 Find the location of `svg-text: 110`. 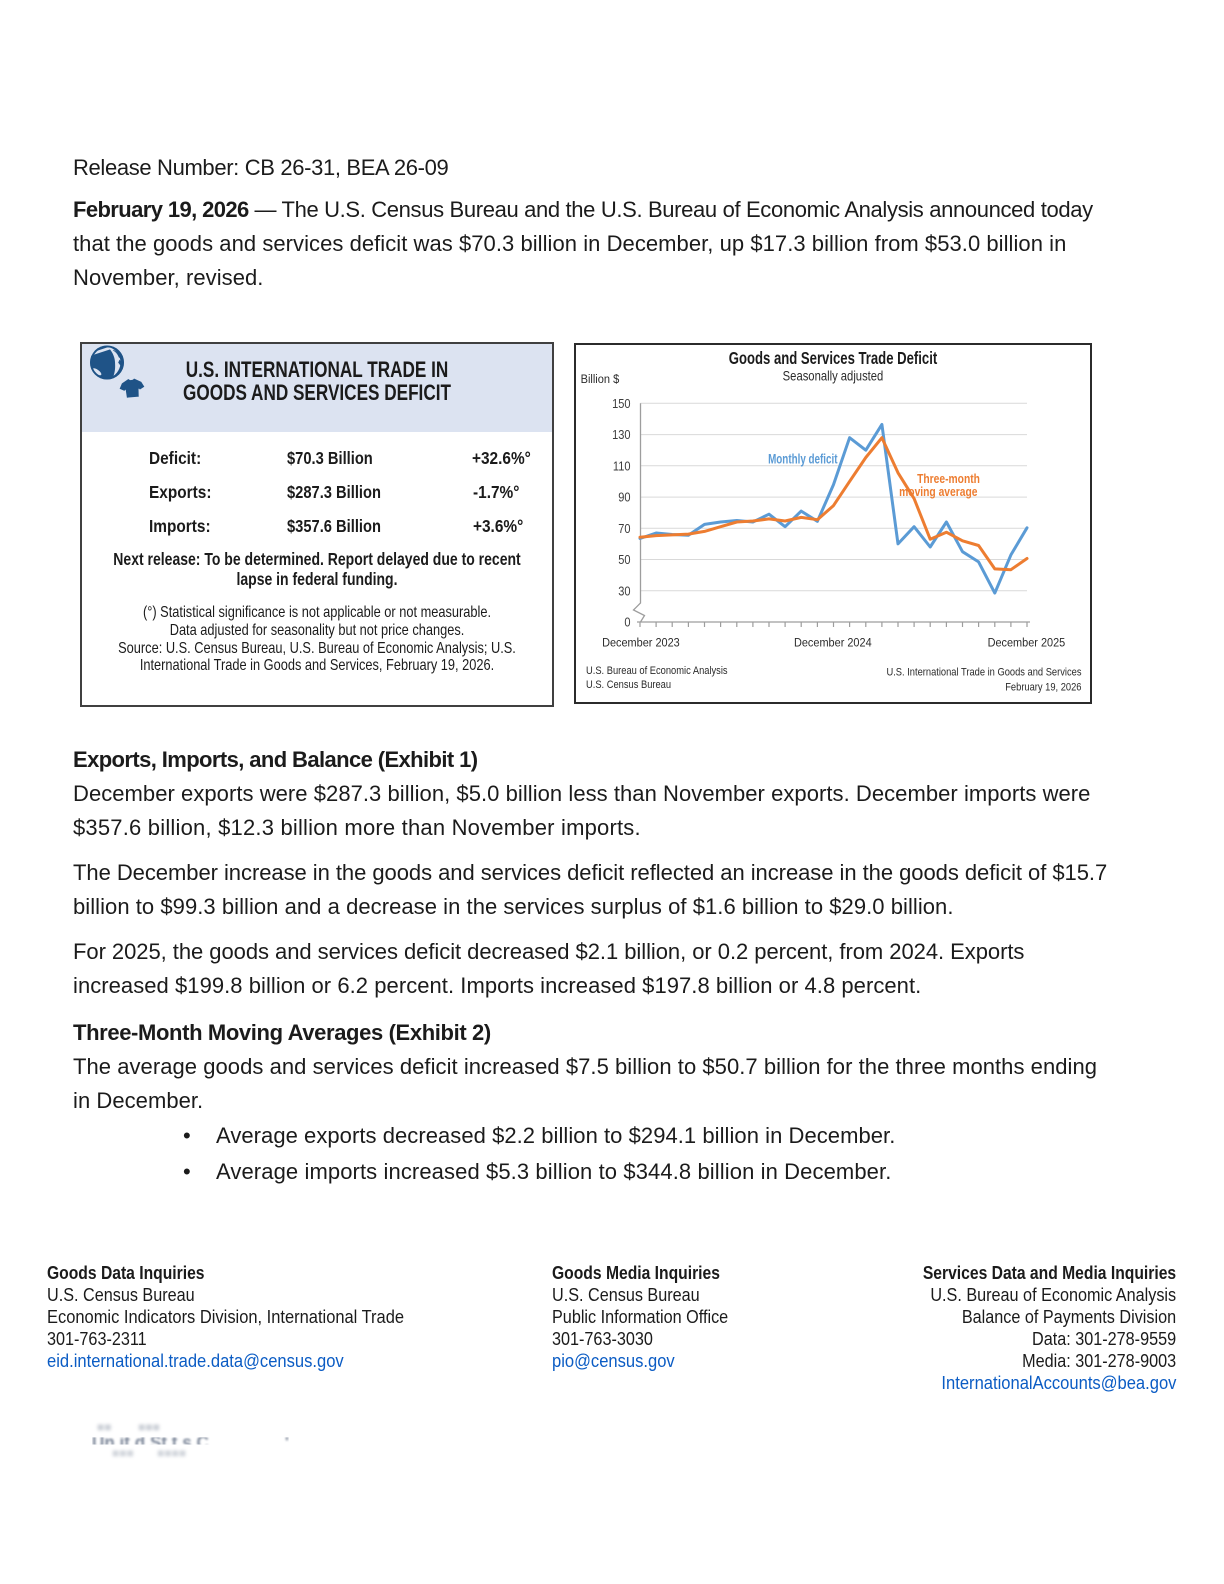

svg-text: 110 is located at coordinates (622, 465).